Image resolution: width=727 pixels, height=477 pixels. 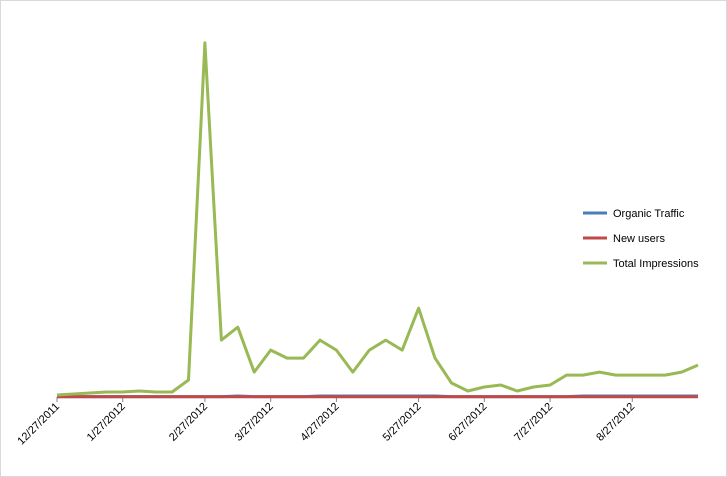 What do you see at coordinates (639, 239) in the screenshot?
I see `legend-label: New users` at bounding box center [639, 239].